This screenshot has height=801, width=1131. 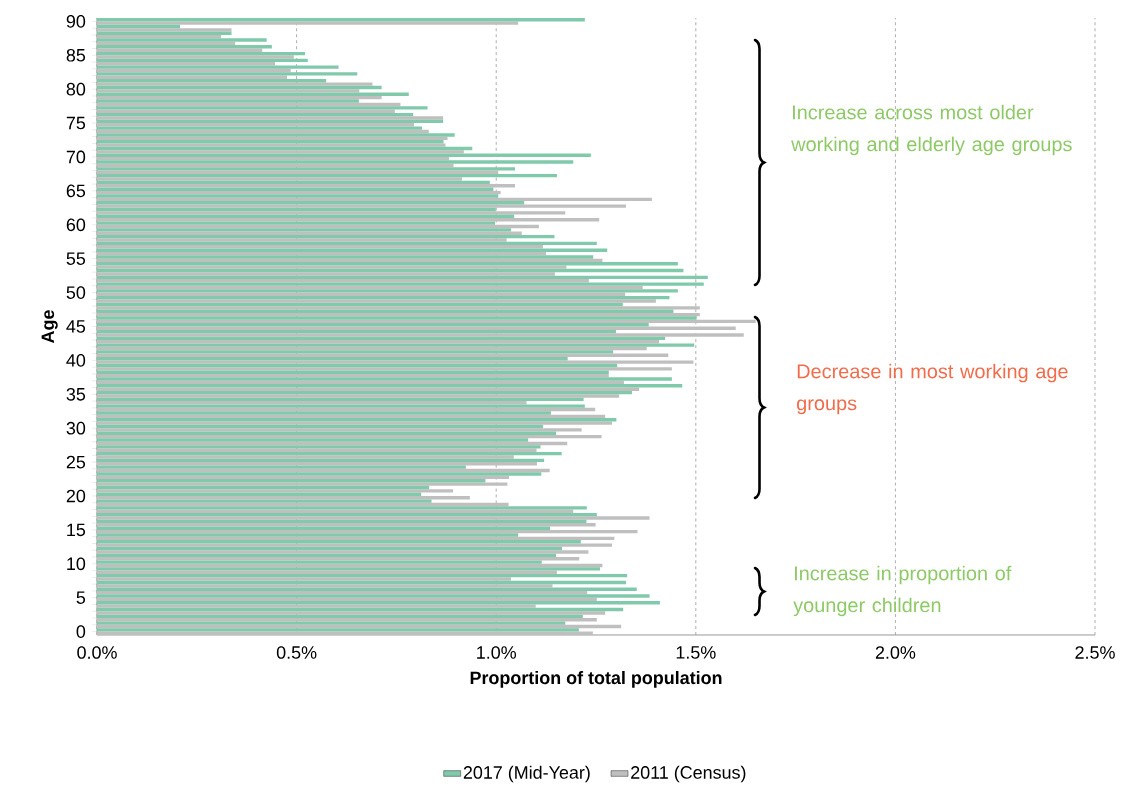 What do you see at coordinates (76, 326) in the screenshot?
I see `y-tick-label: 45` at bounding box center [76, 326].